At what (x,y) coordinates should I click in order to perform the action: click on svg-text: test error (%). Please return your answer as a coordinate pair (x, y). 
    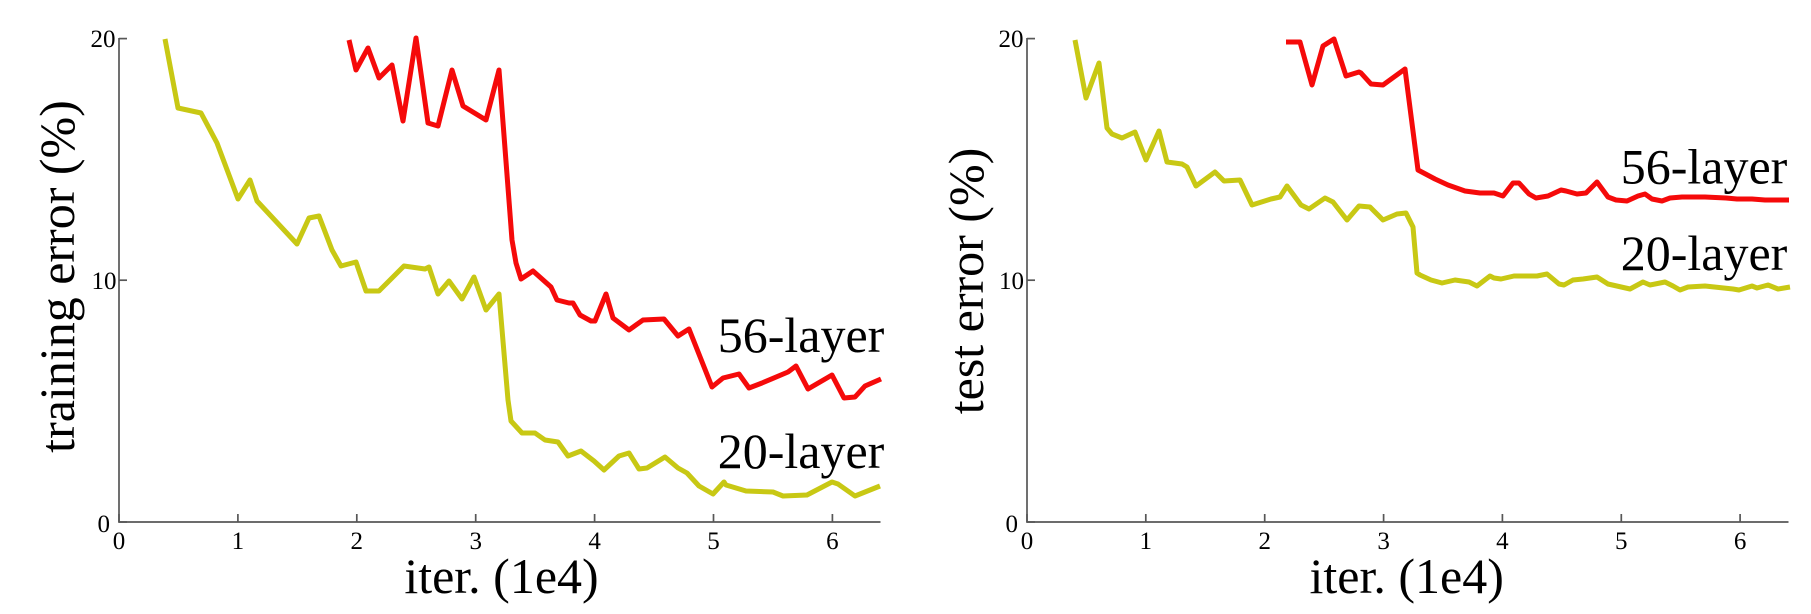
    Looking at the image, I should click on (966, 281).